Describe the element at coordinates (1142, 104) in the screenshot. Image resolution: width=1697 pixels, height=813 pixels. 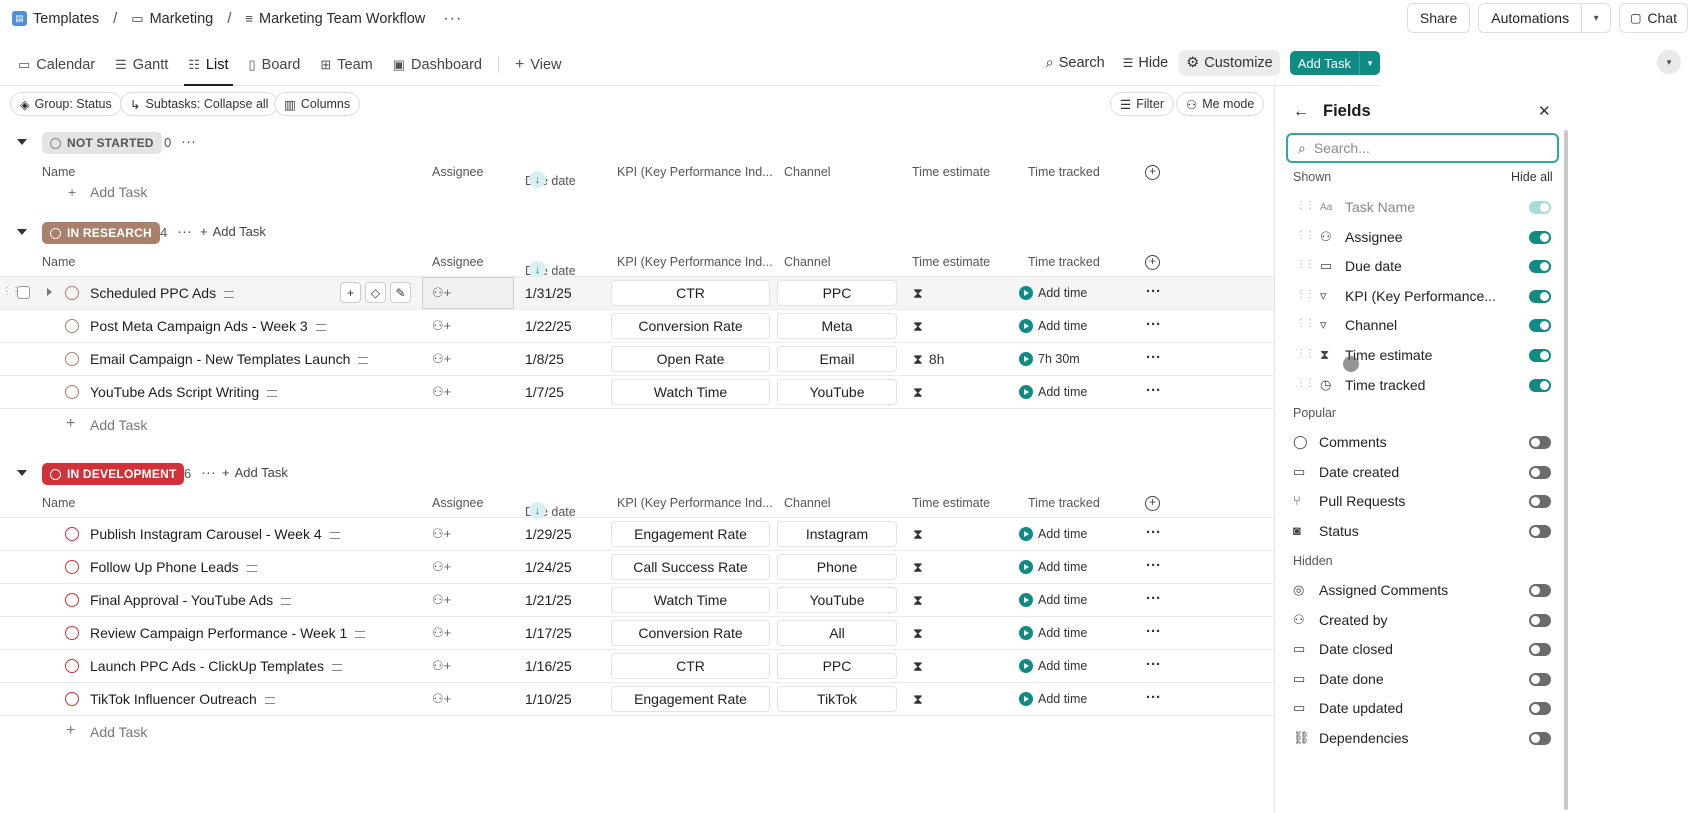
I see `filter-chip: ☰ Filter` at that location.